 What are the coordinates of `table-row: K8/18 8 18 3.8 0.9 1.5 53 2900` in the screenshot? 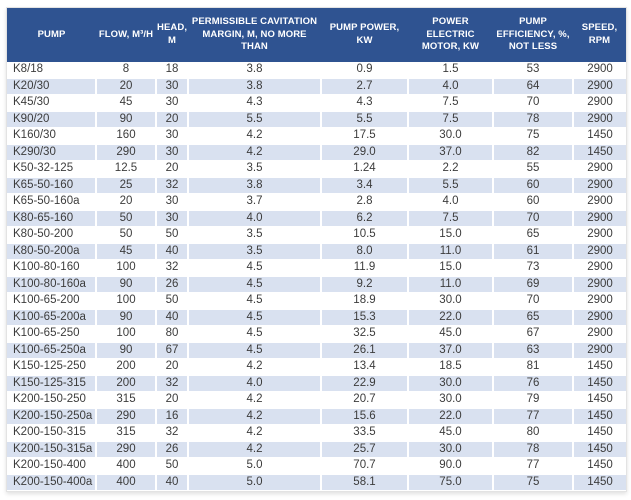 It's located at (316, 70).